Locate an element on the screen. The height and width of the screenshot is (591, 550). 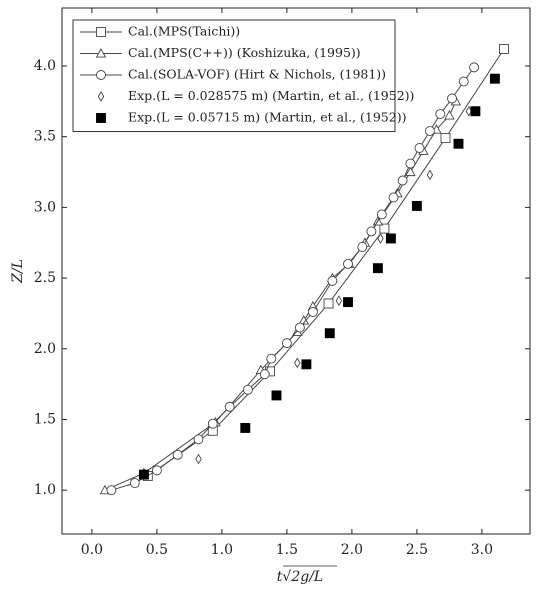
x-tick-label: 0.0 is located at coordinates (92, 550).